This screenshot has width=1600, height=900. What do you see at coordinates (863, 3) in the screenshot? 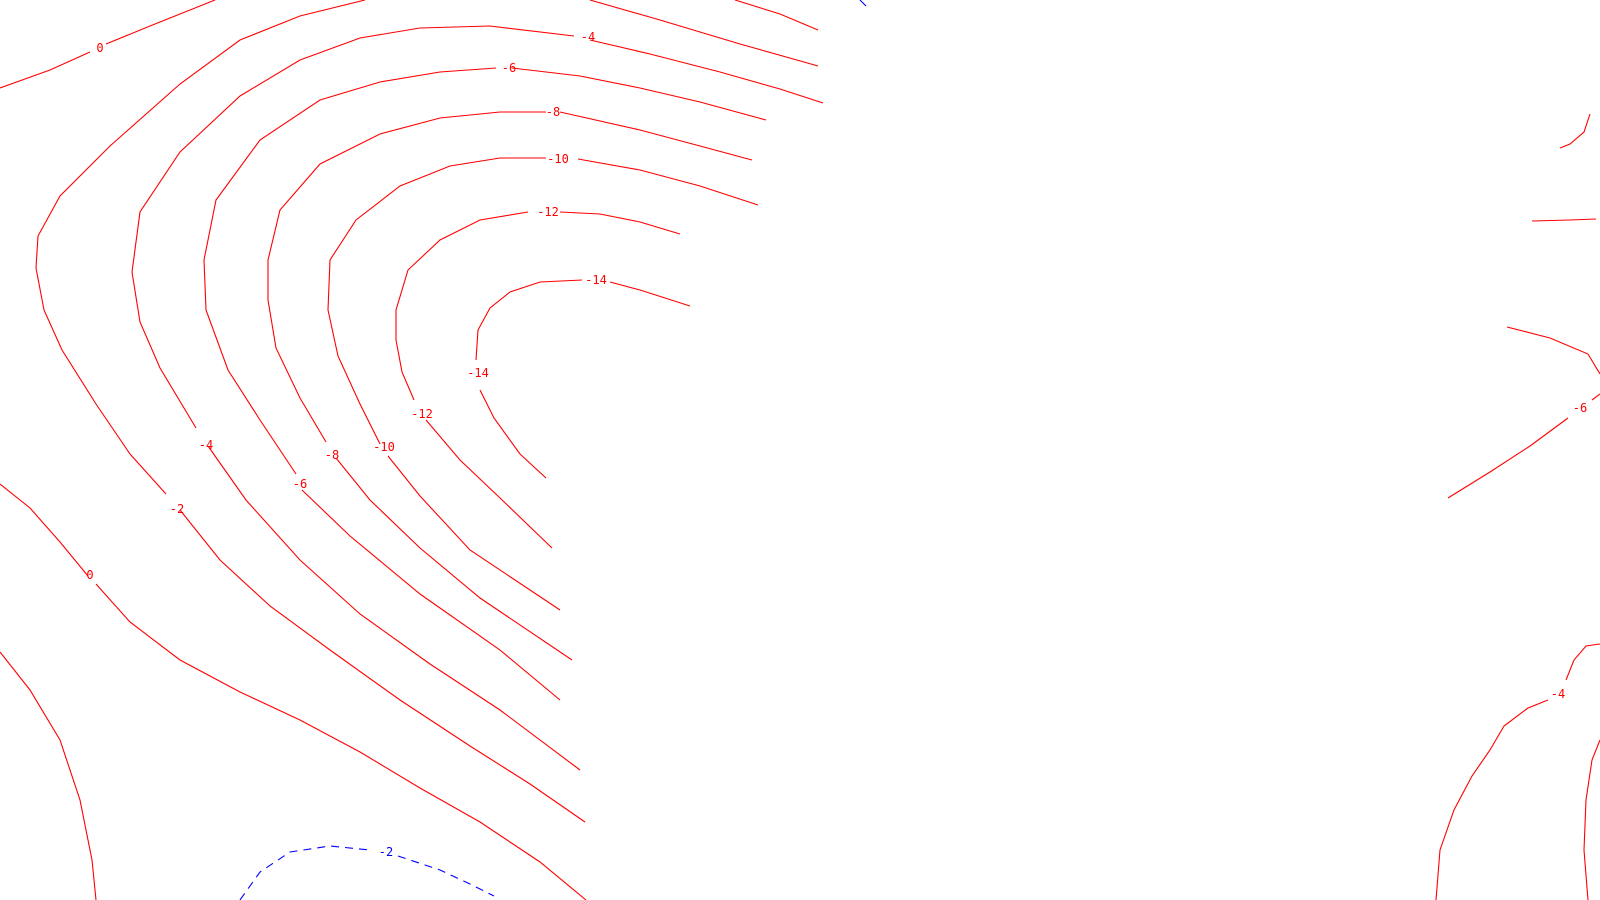
I see `contour-line-blue-top` at bounding box center [863, 3].